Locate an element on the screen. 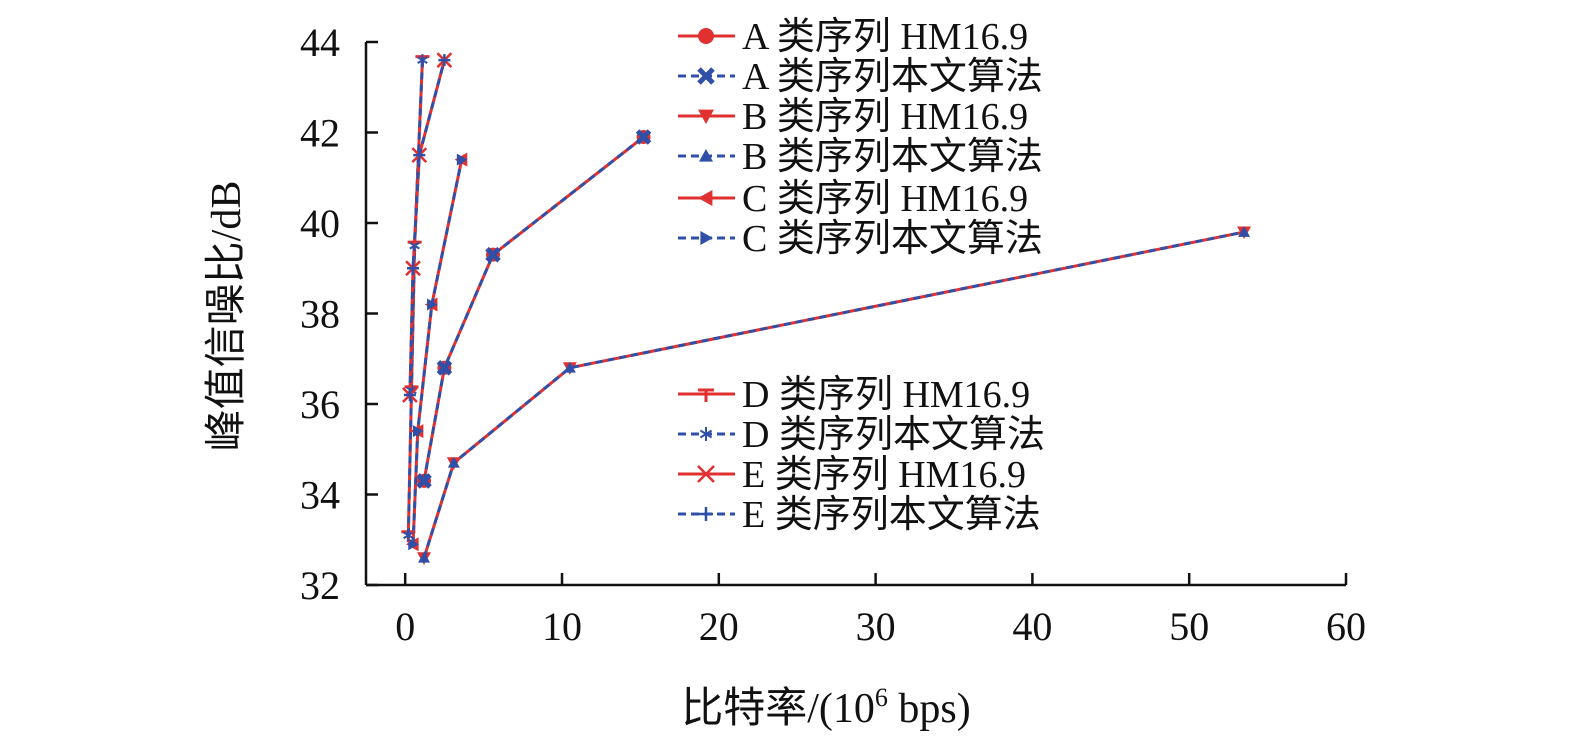 This screenshot has width=1575, height=750. legend-entry: A 类序列本文算法 is located at coordinates (860, 77).